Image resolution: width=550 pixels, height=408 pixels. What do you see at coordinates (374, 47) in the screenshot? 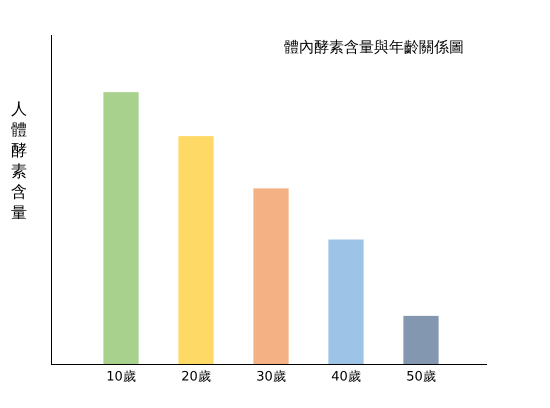
I see `chart-title: 體內酵素含量與年齡關係圖` at bounding box center [374, 47].